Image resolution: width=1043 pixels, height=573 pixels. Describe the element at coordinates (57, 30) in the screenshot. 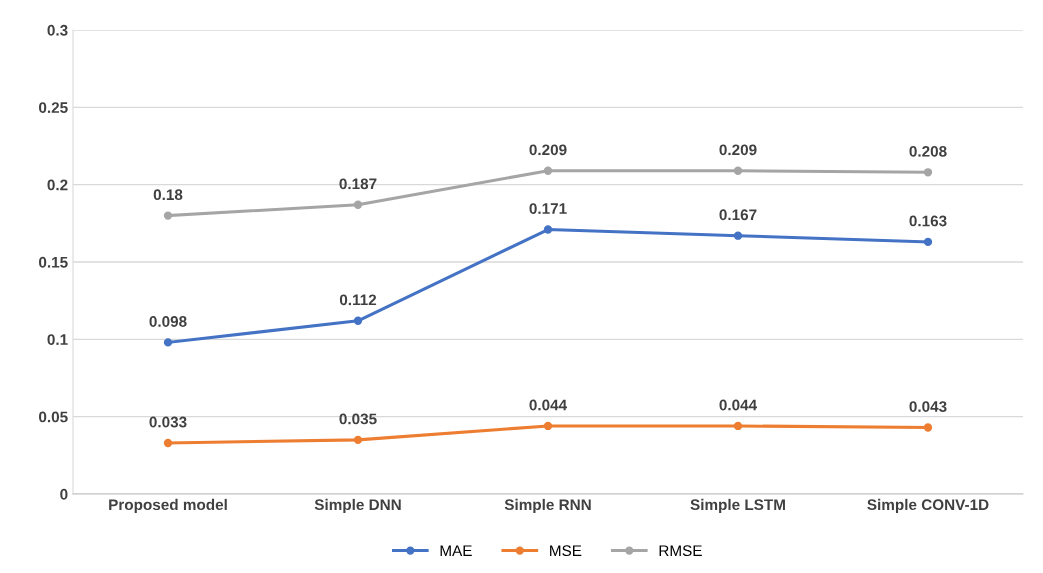

I see `y-tick-label: 0.3` at that location.